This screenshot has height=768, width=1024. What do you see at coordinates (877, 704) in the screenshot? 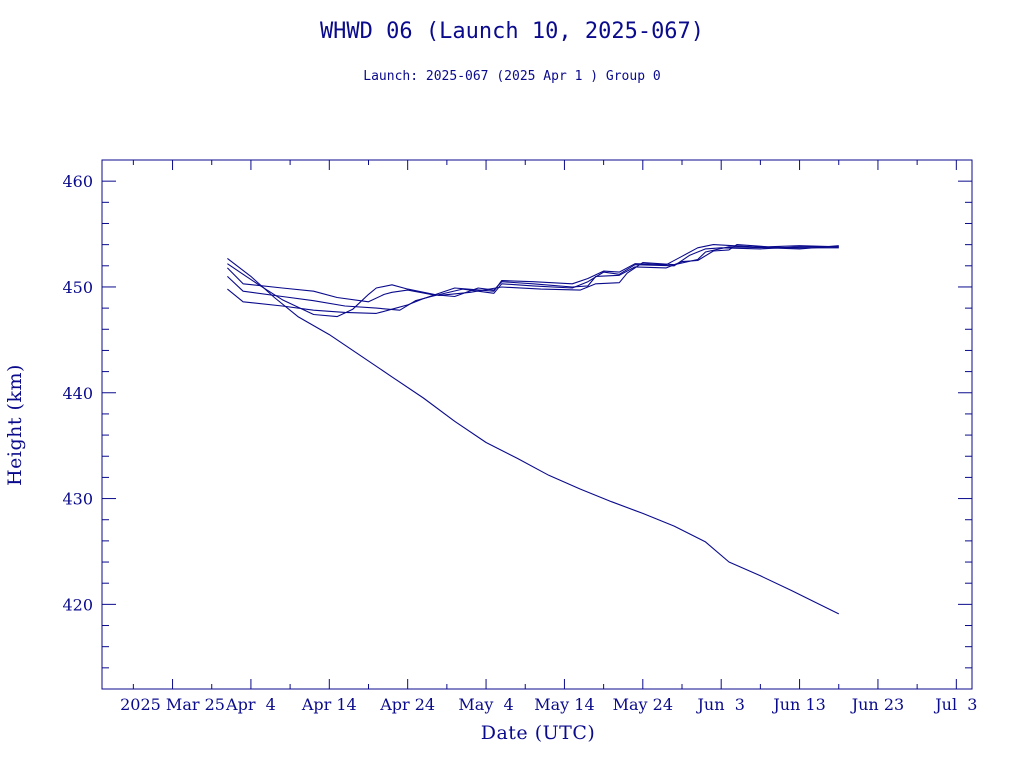
I see `x-tick-label: Jun 23` at bounding box center [877, 704].